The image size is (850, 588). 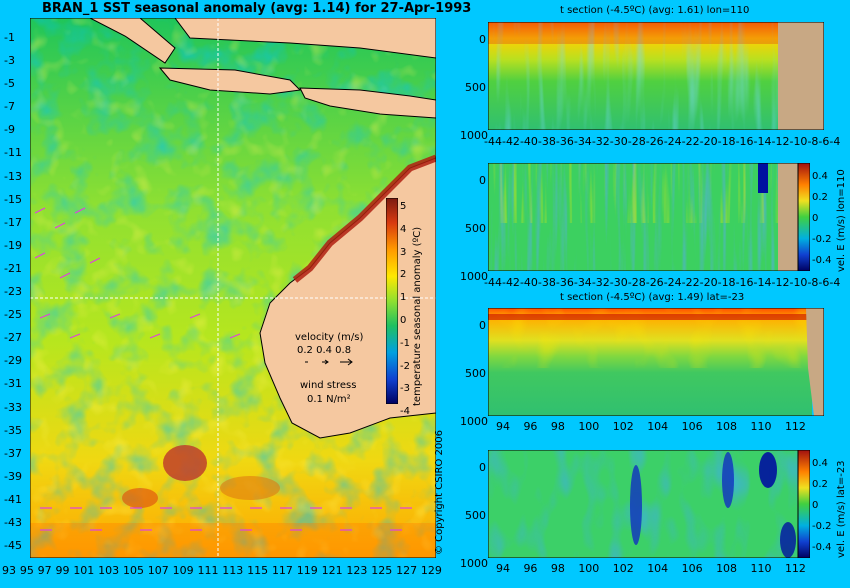 What do you see at coordinates (530, 568) in the screenshot?
I see `x-tick: 96` at bounding box center [530, 568].